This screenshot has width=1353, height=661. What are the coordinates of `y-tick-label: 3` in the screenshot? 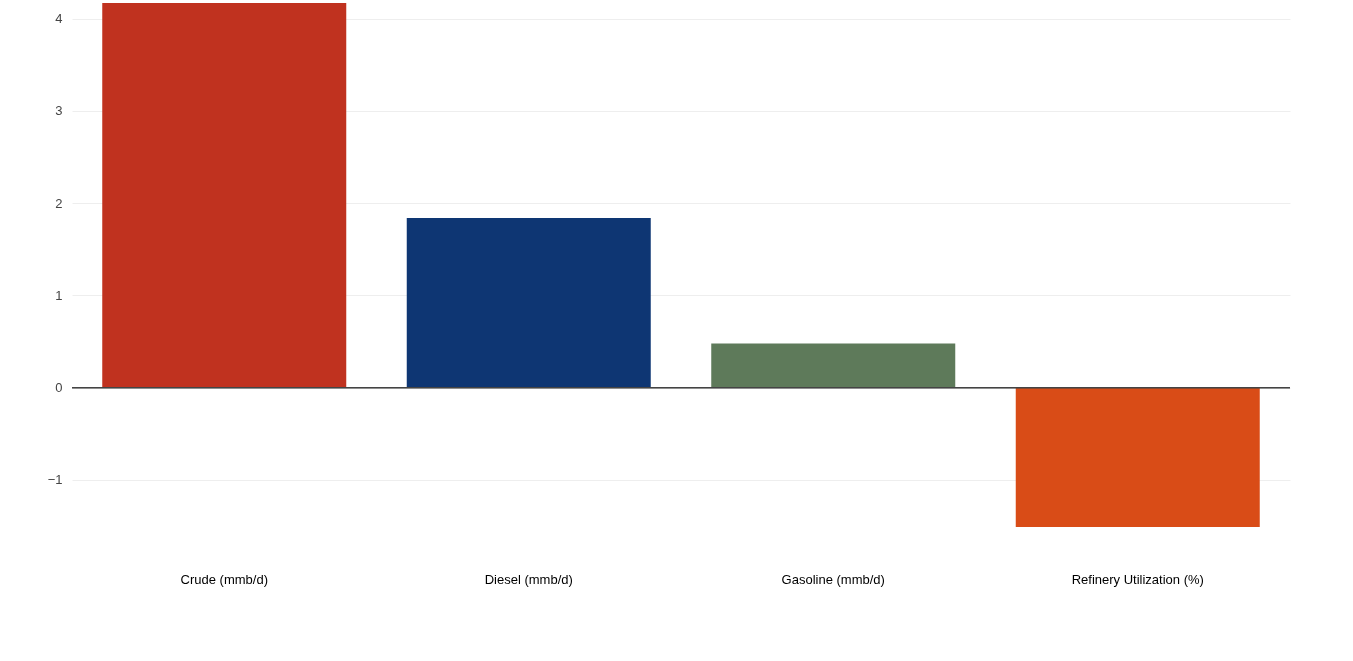 It's located at (59, 111).